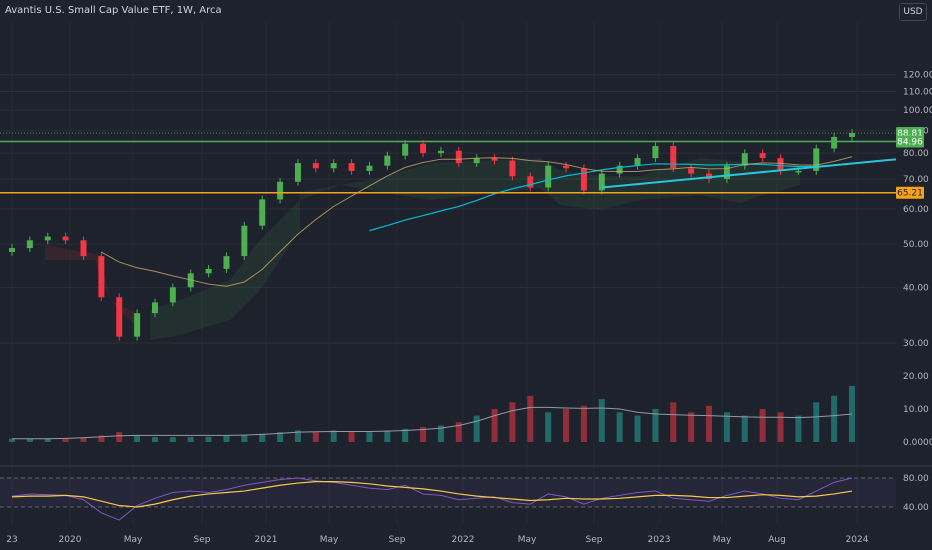 Image resolution: width=932 pixels, height=550 pixels. I want to click on volume-tick-label: 20.00, so click(916, 377).